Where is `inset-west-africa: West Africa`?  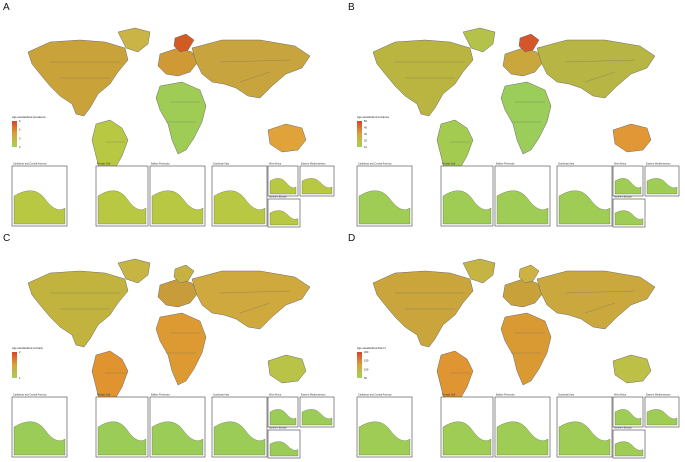 inset-west-africa: West Africa is located at coordinates (283, 411).